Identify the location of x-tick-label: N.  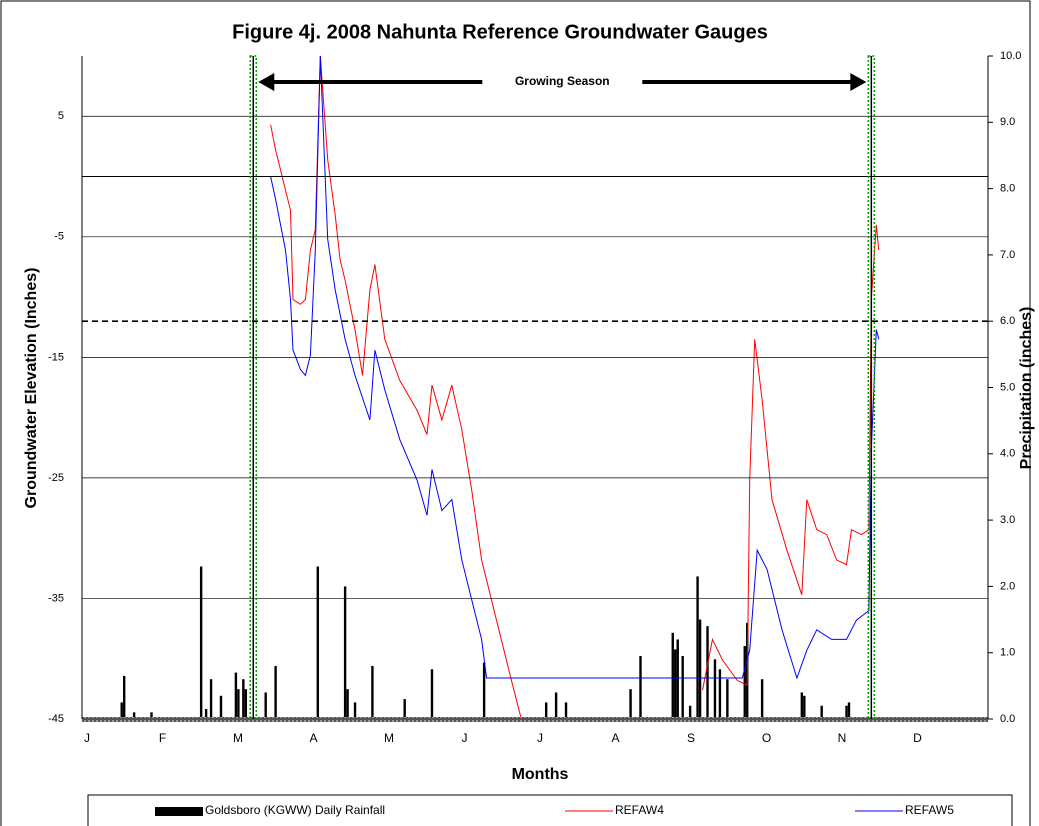
(842, 738).